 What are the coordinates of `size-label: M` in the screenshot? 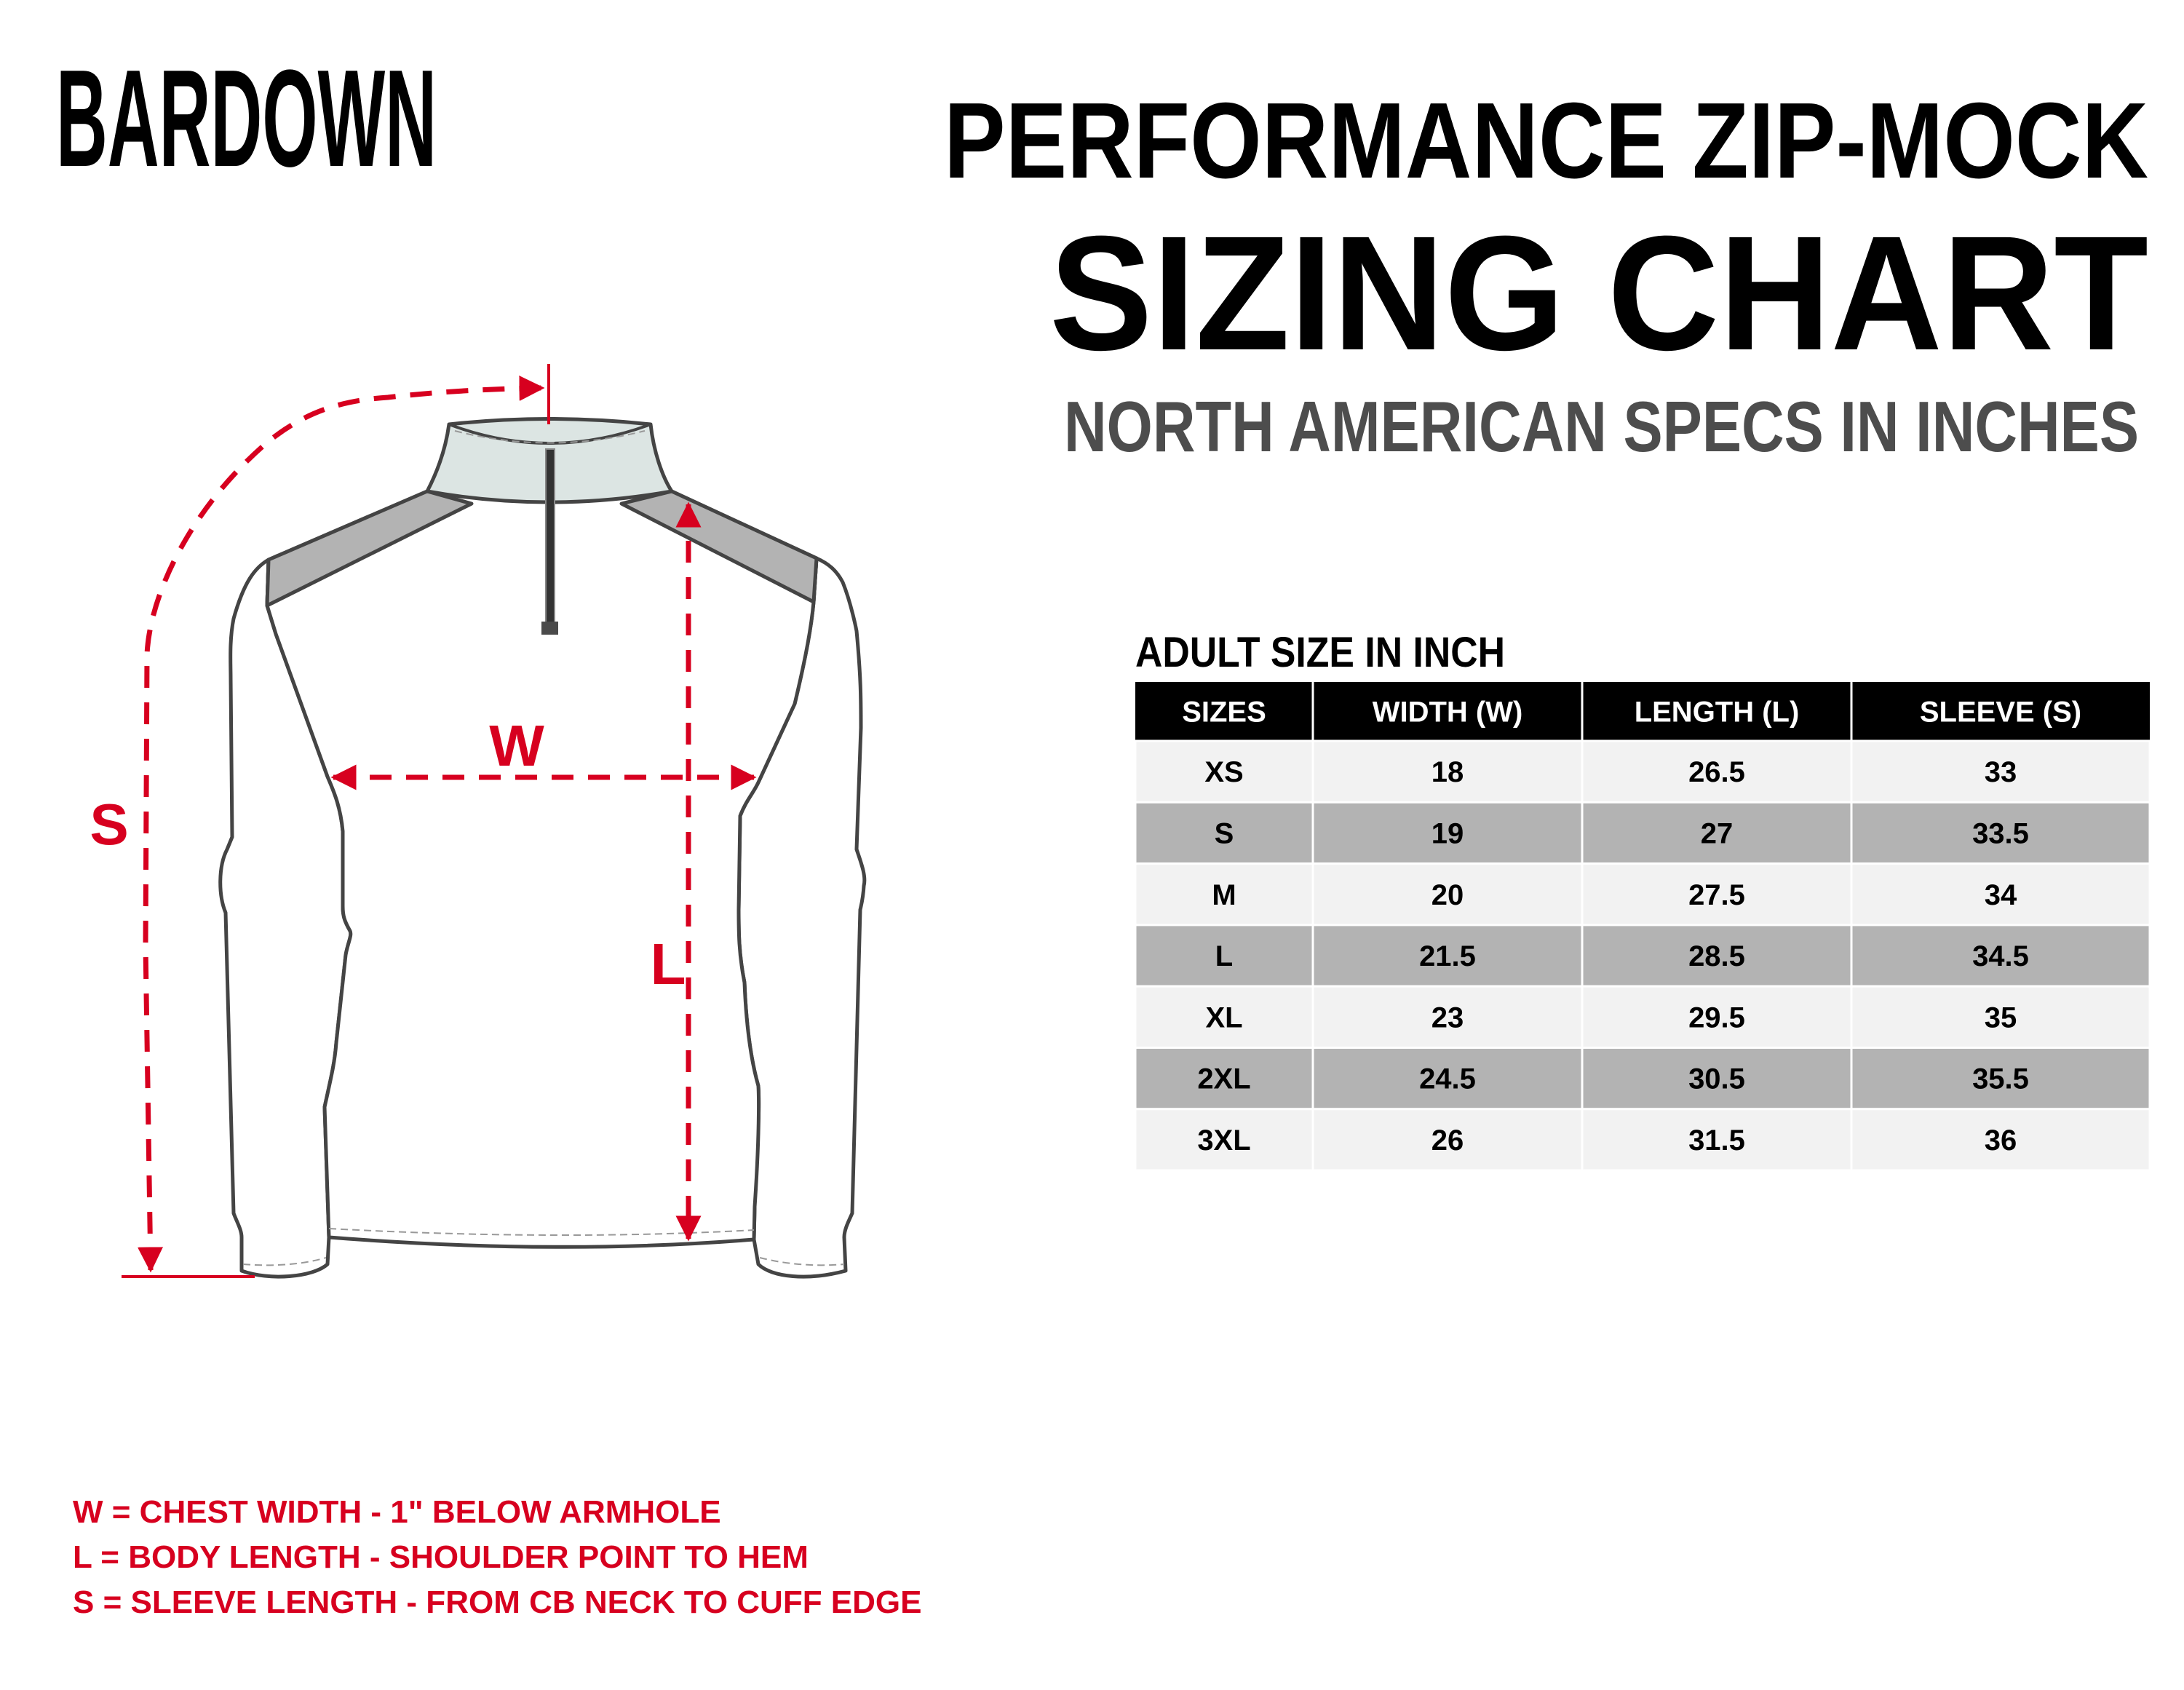 It's located at (1224, 895).